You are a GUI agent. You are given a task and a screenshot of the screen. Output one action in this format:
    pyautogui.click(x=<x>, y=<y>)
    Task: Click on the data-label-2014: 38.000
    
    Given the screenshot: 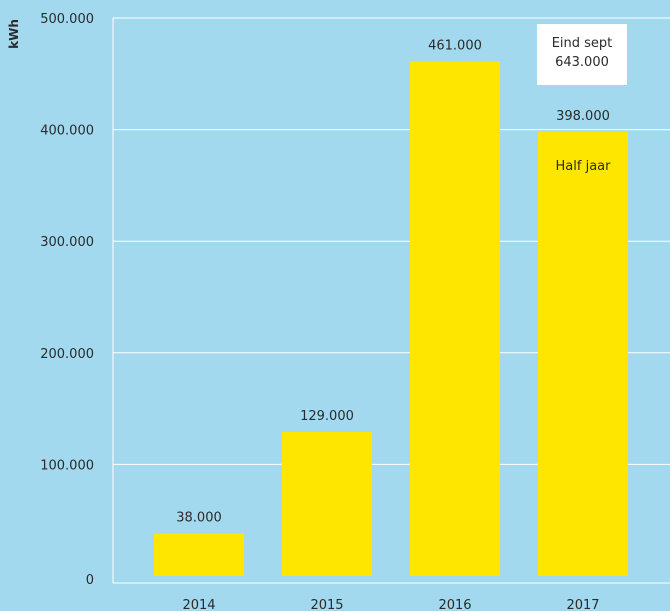 What is the action you would take?
    pyautogui.click(x=199, y=518)
    